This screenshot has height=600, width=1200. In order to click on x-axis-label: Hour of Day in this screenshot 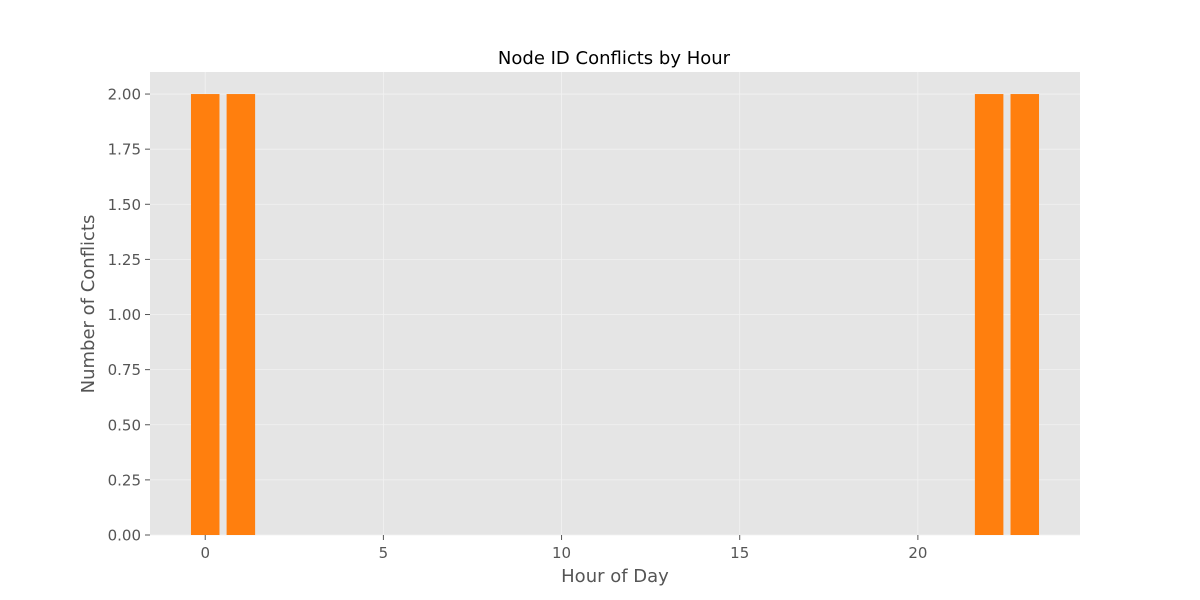, I will do `click(615, 576)`.